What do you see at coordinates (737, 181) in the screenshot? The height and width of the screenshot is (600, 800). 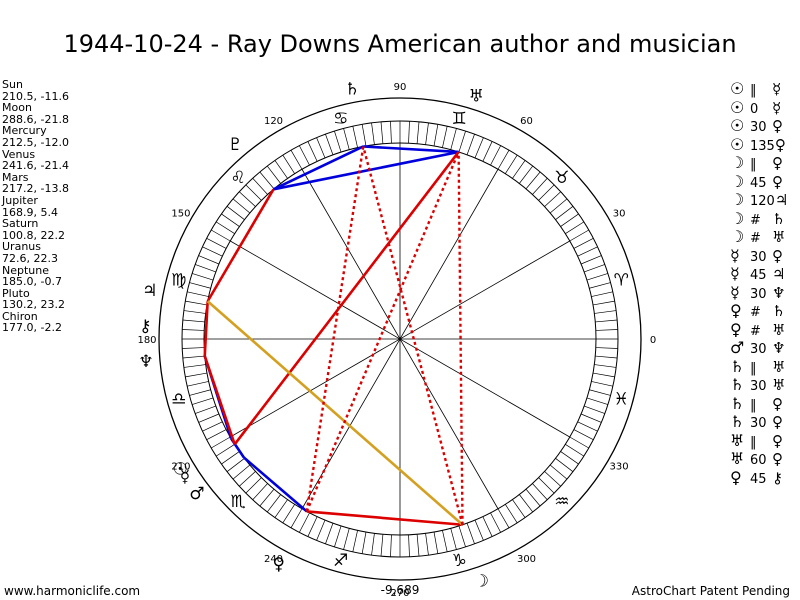 I see `aspect-planet-1: ☽` at bounding box center [737, 181].